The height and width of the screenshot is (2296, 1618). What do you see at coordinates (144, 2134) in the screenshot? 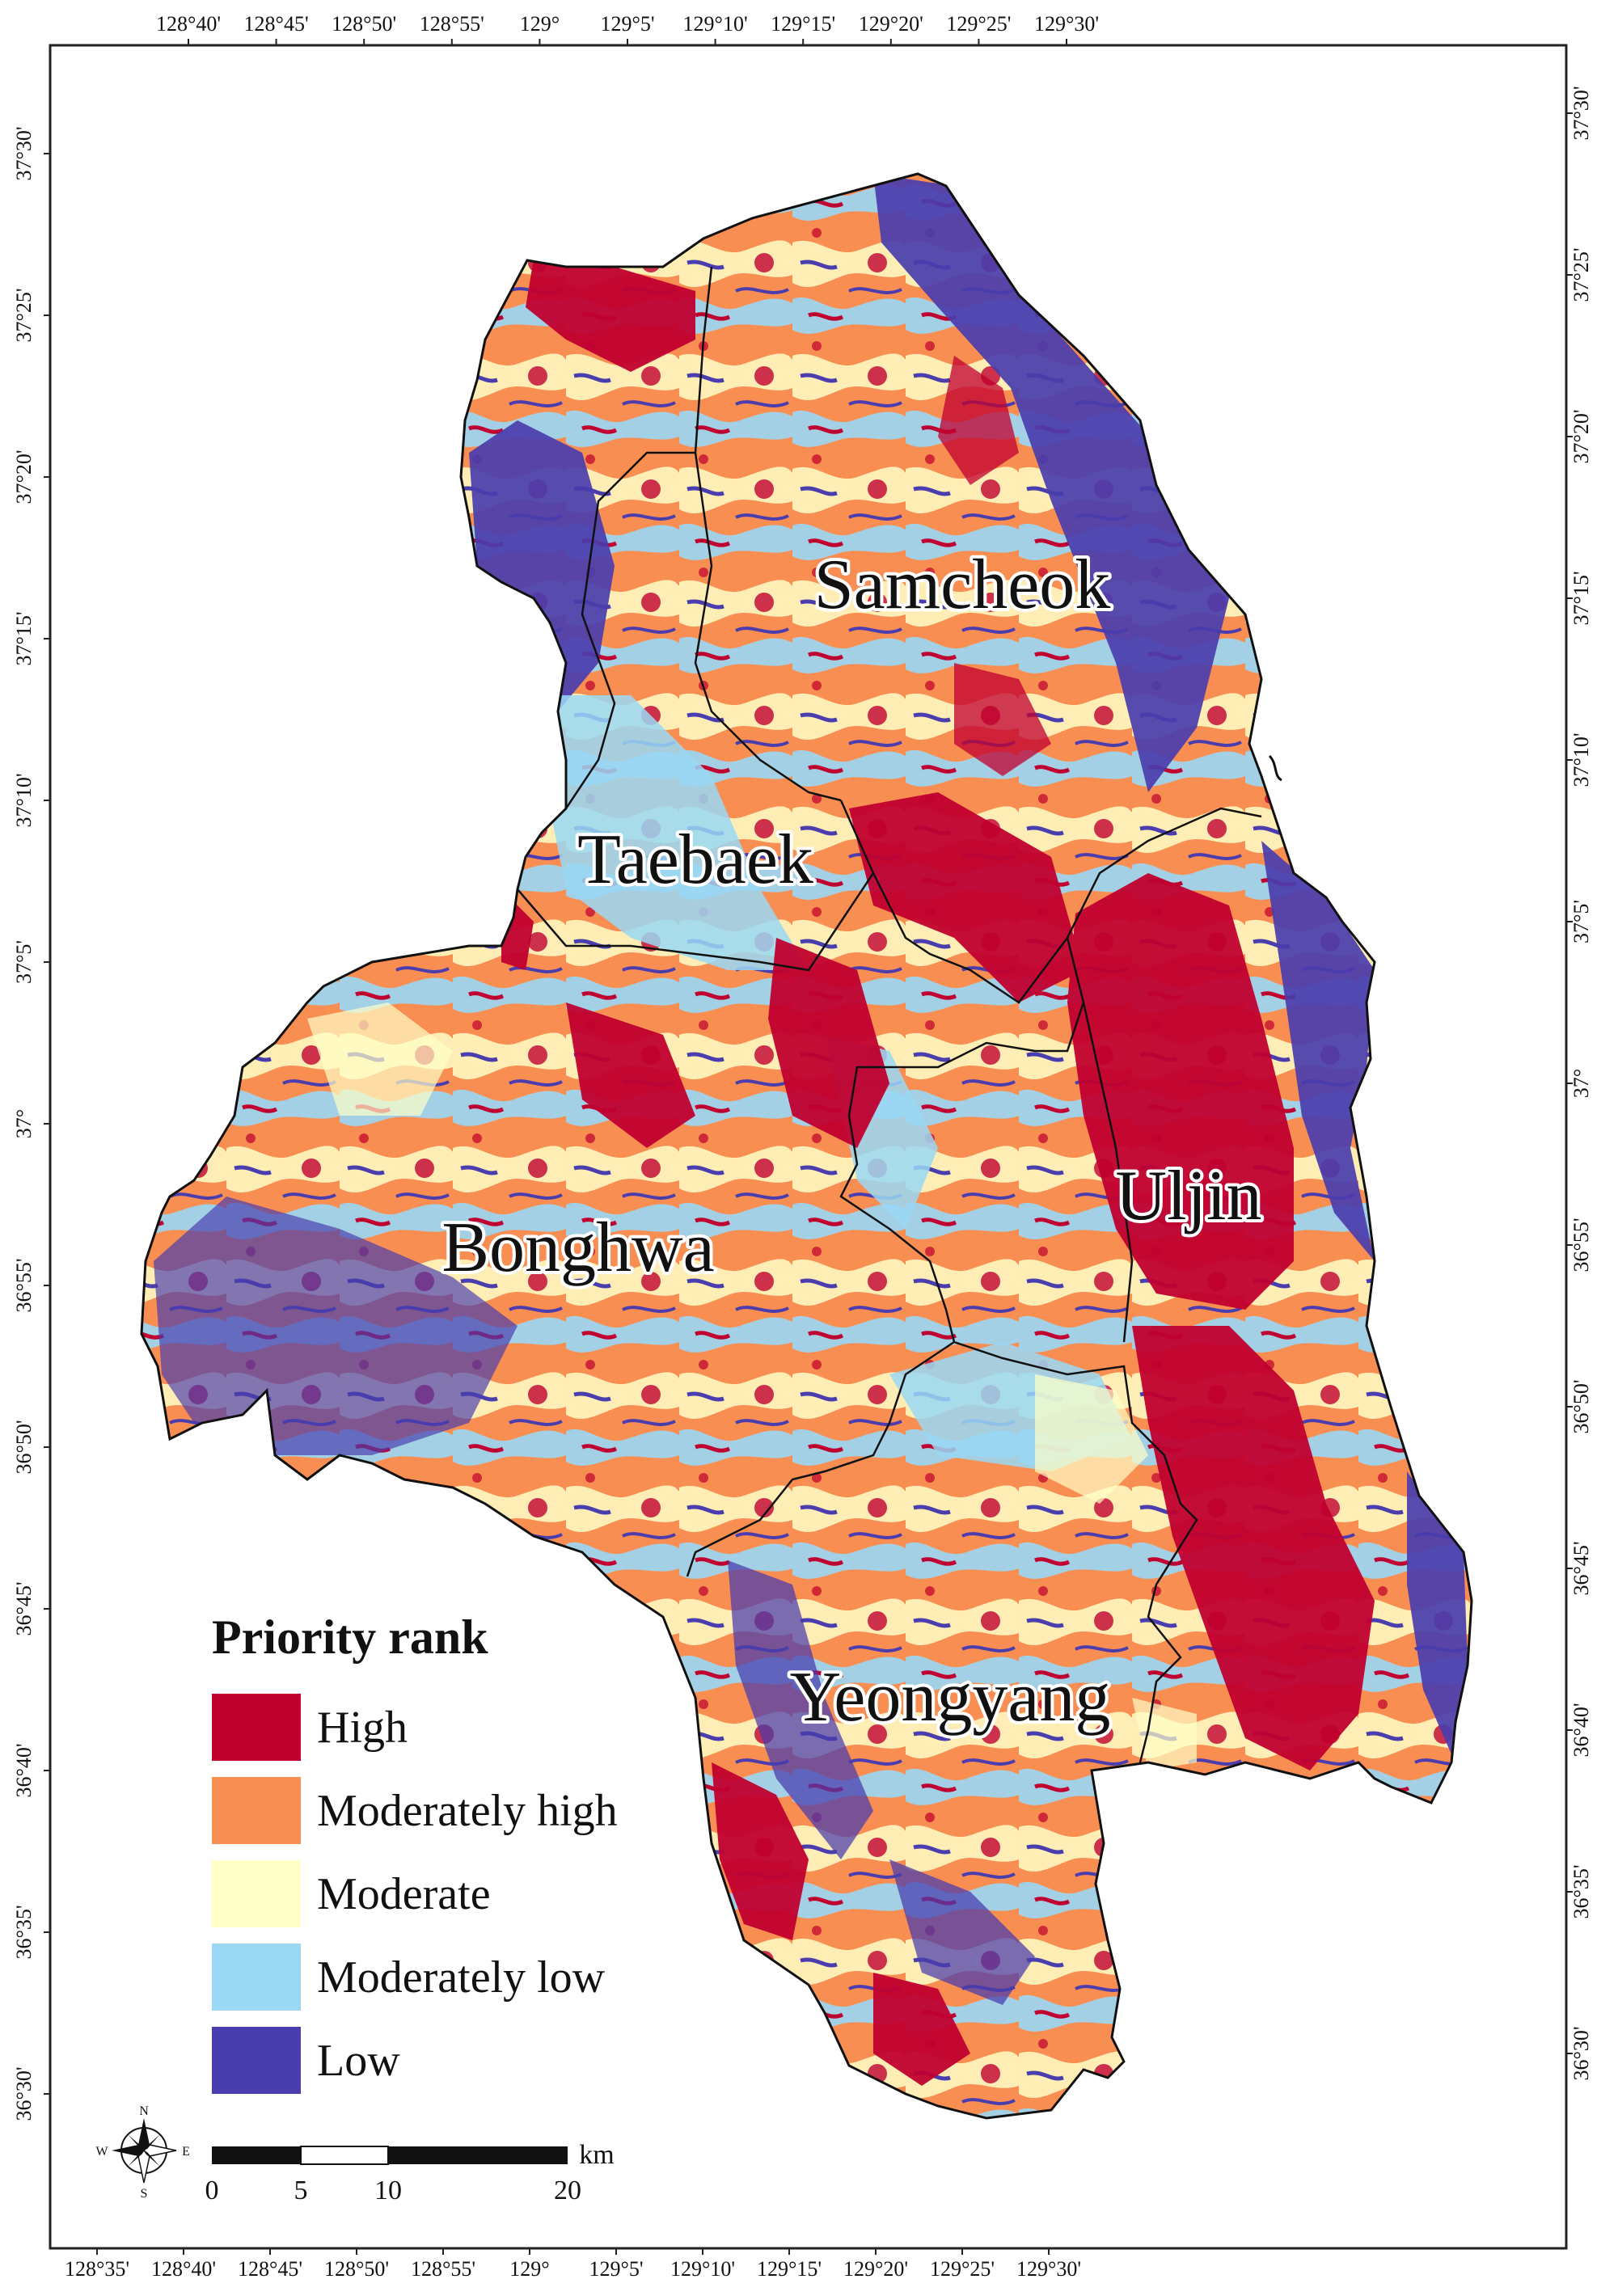
I see `compass-north-arrow` at bounding box center [144, 2134].